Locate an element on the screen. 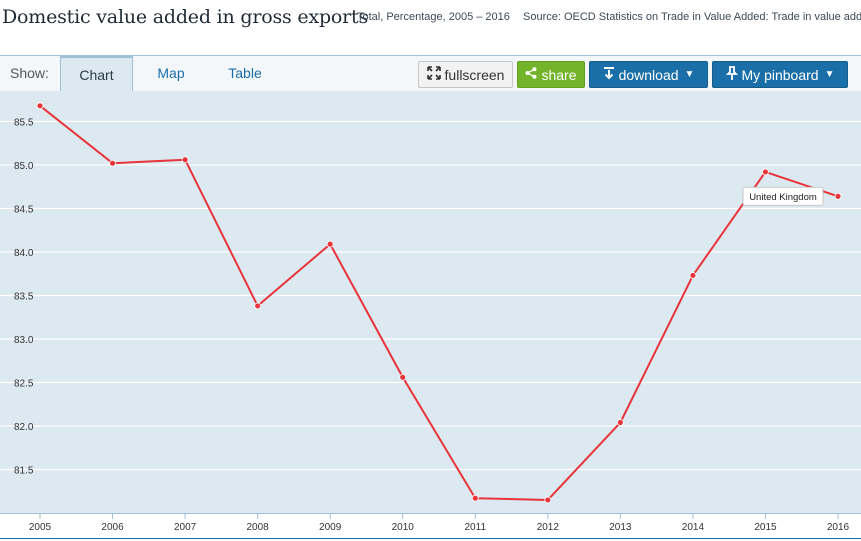  y-axis-ticks: 81.5 82.0 82.5 83.0 83.5 84.0 84.5 85.0 85.5 is located at coordinates (24, 296).